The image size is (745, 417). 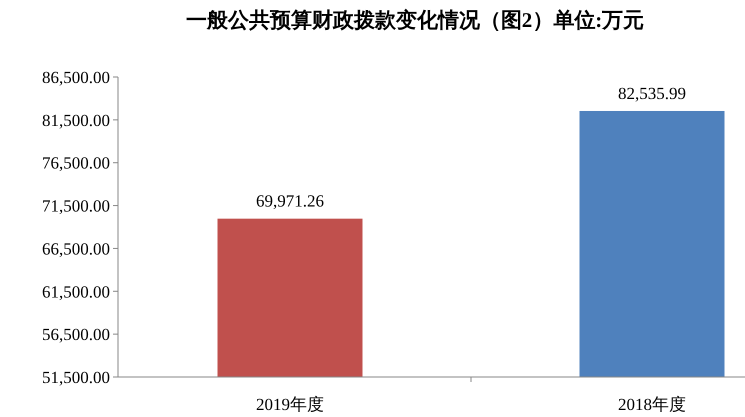 I want to click on y-tick-label: 51,500.00, so click(x=76, y=377).